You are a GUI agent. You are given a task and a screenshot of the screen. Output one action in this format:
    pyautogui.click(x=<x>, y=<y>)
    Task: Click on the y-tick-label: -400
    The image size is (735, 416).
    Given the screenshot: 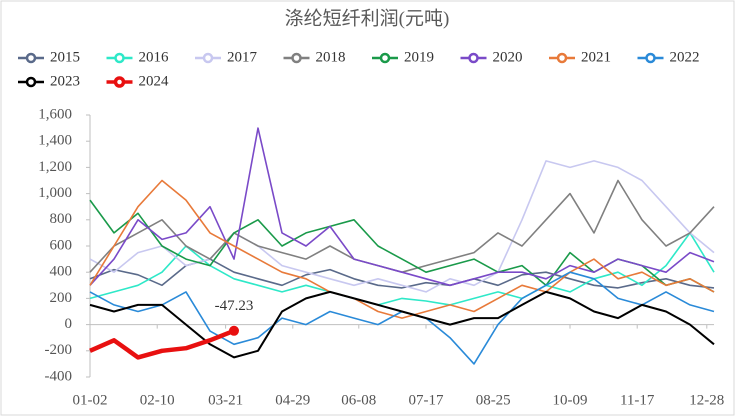 What is the action you would take?
    pyautogui.click(x=59, y=376)
    